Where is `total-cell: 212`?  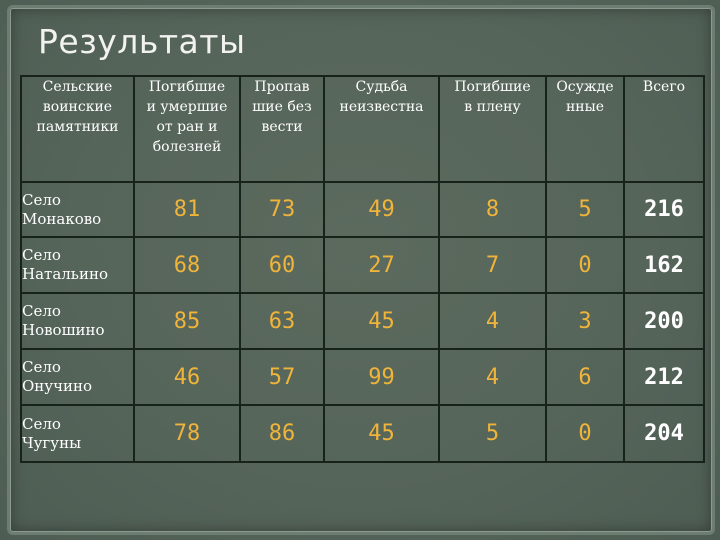 total-cell: 212 is located at coordinates (664, 377).